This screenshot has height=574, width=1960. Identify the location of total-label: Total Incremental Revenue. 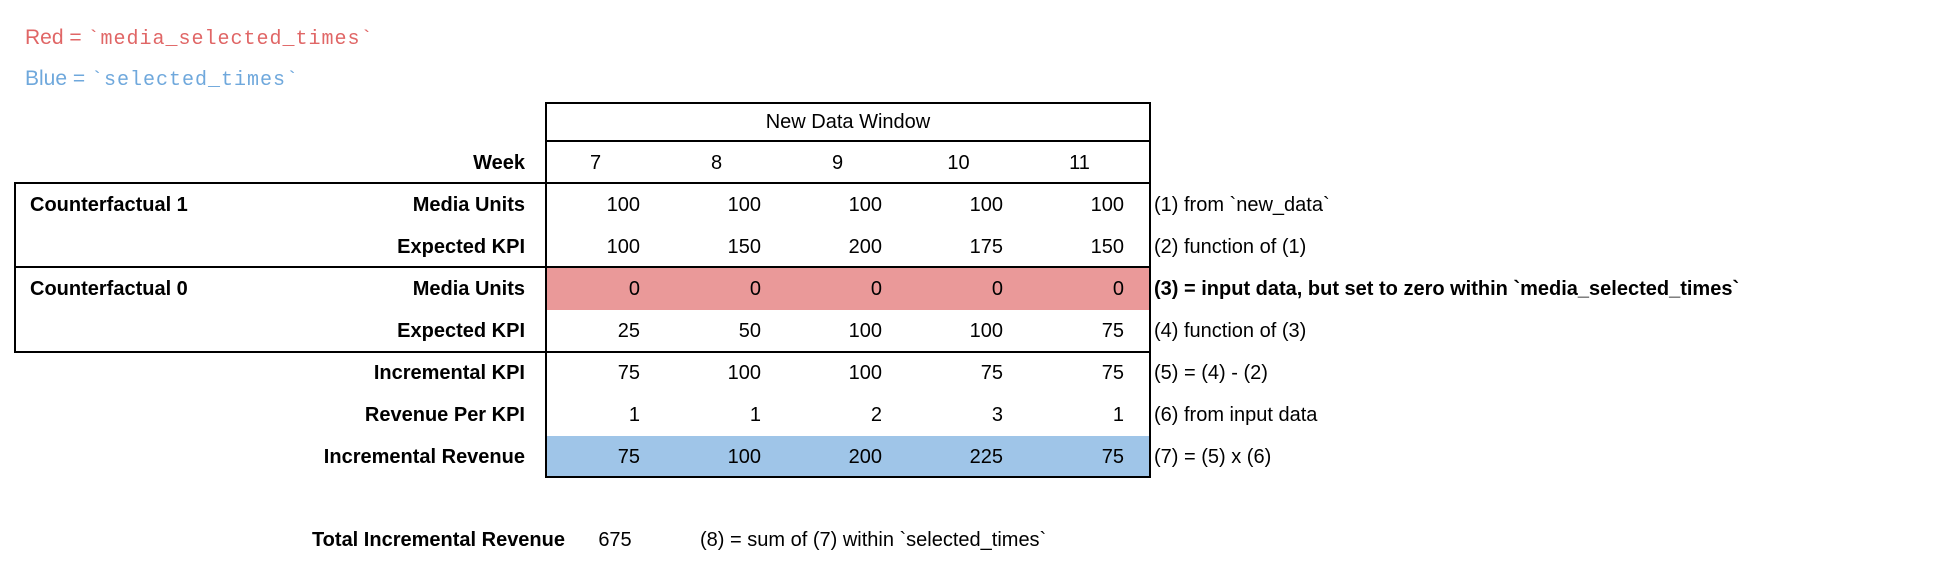
(438, 539).